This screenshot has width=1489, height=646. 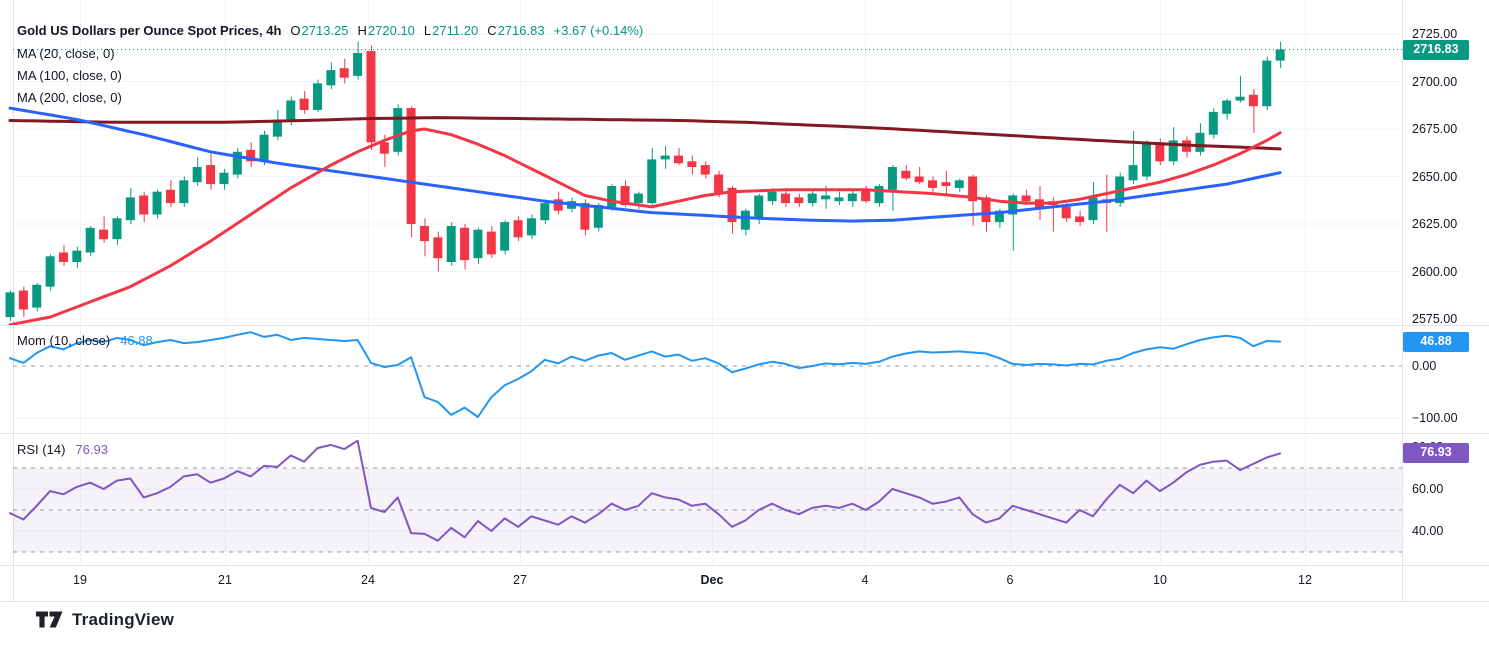 What do you see at coordinates (123, 619) in the screenshot?
I see `tradingview-logo-text: TradingView` at bounding box center [123, 619].